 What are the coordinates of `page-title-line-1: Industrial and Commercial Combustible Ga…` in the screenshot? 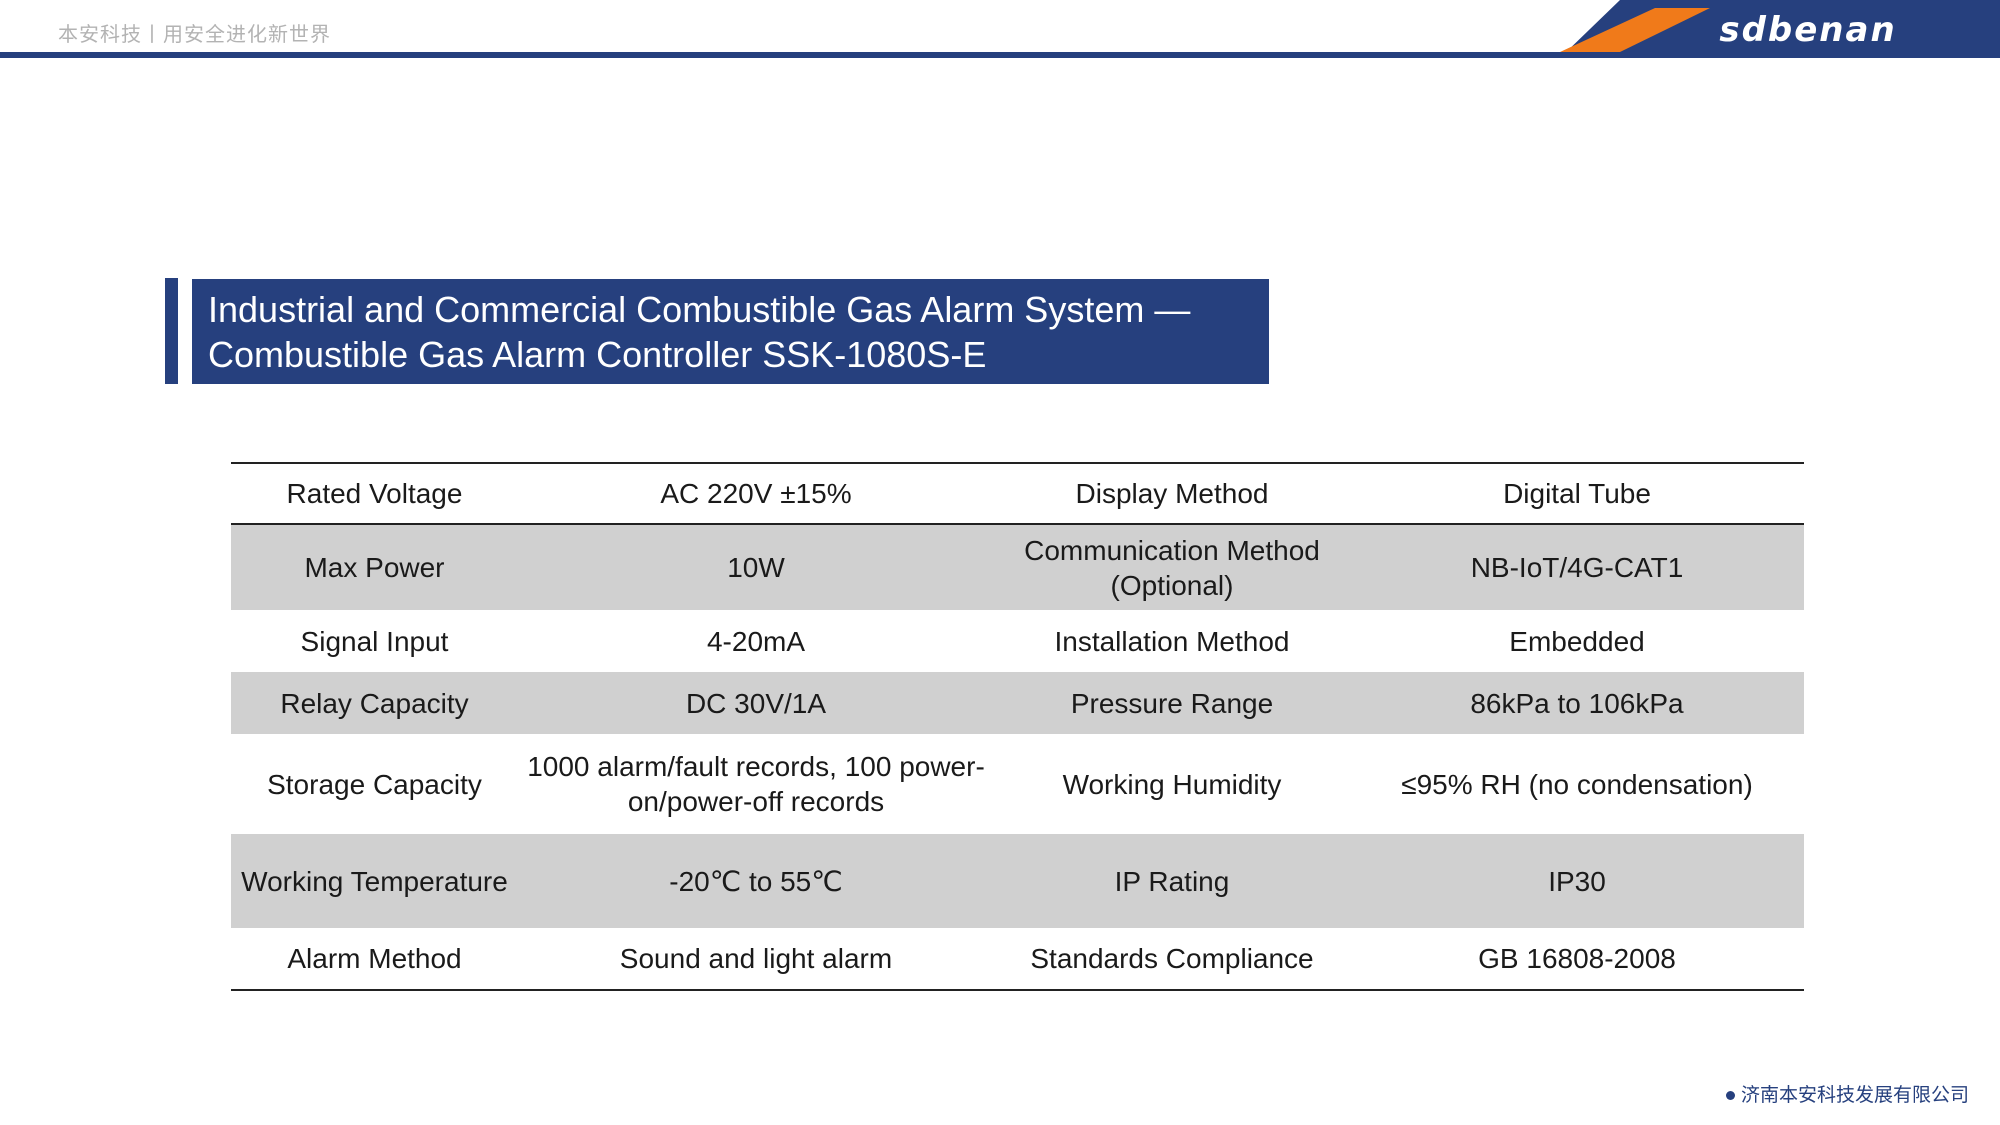 It's located at (699, 309).